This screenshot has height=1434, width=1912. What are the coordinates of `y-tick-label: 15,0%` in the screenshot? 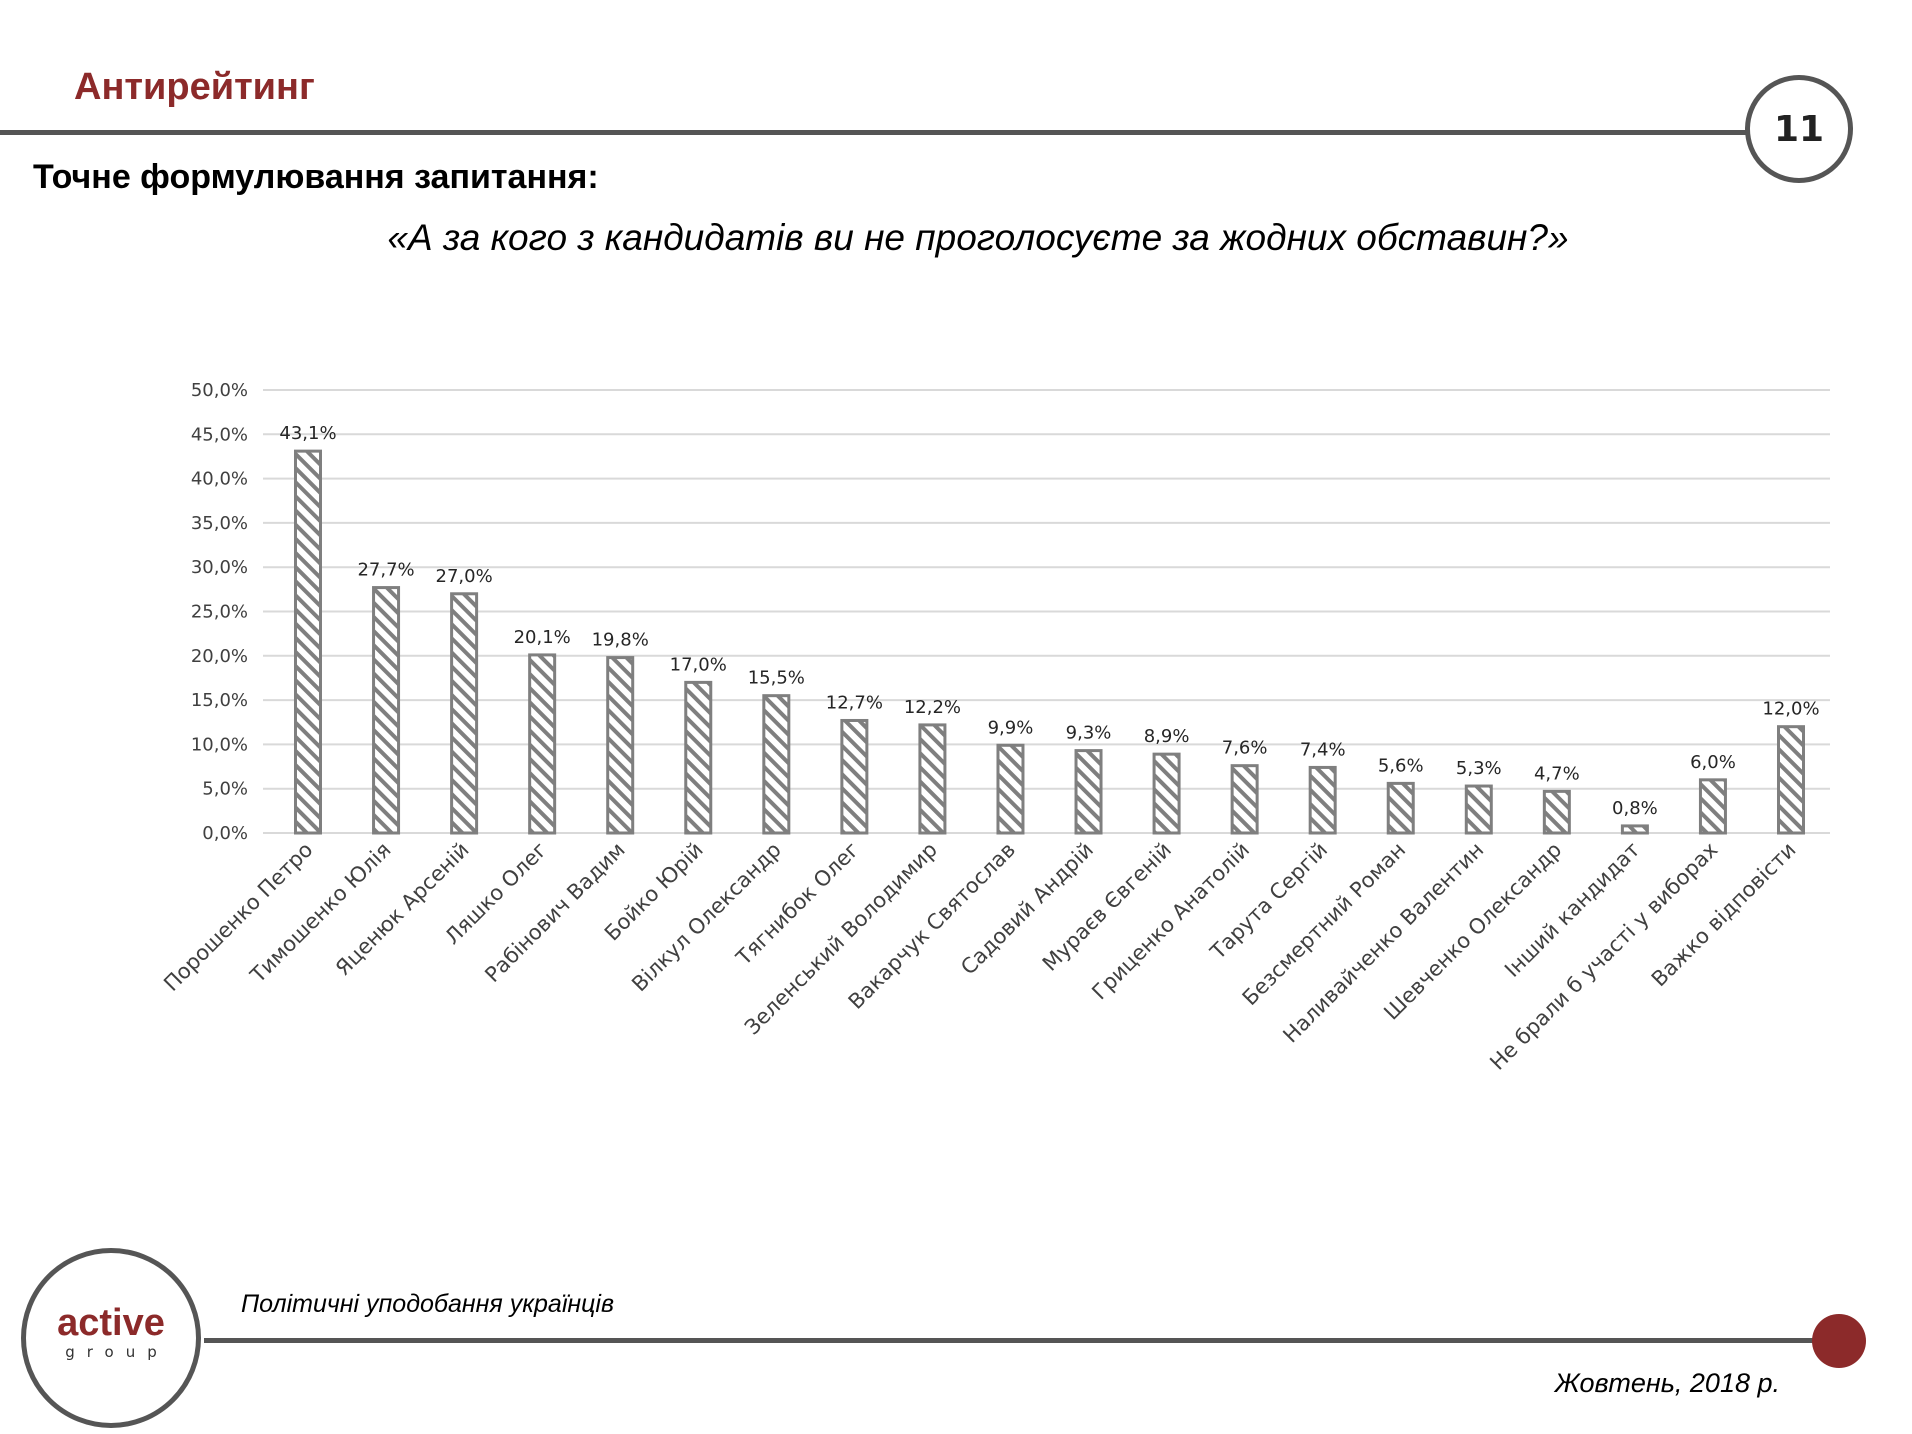 It's located at (219, 700).